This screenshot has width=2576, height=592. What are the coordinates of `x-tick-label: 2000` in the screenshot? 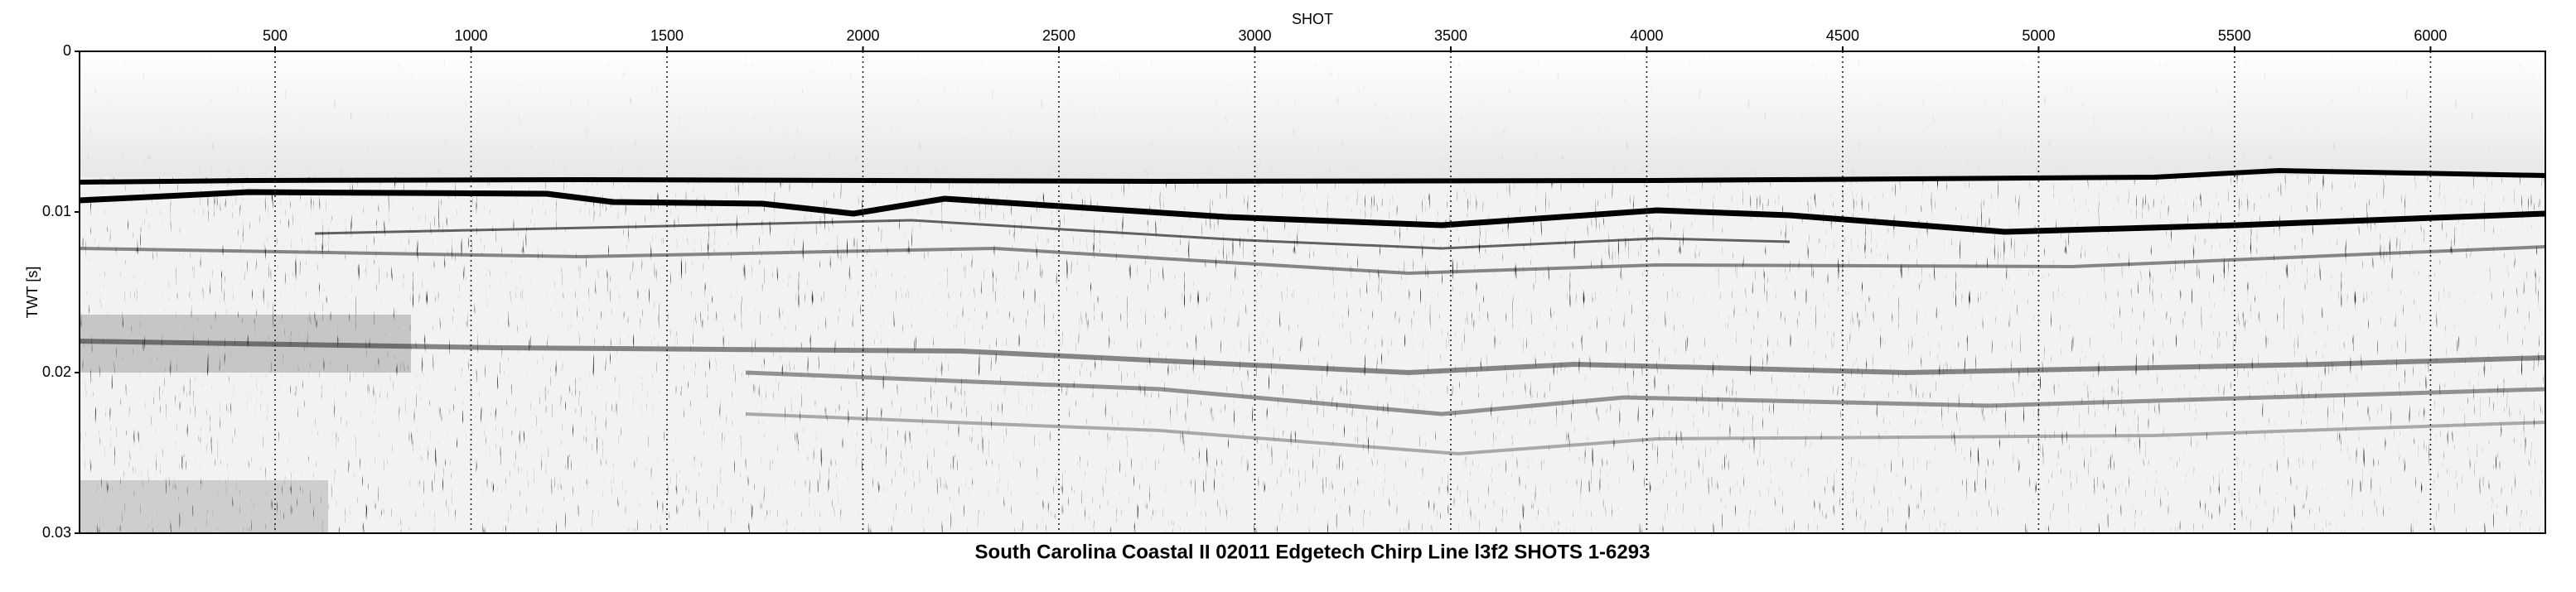 It's located at (862, 35).